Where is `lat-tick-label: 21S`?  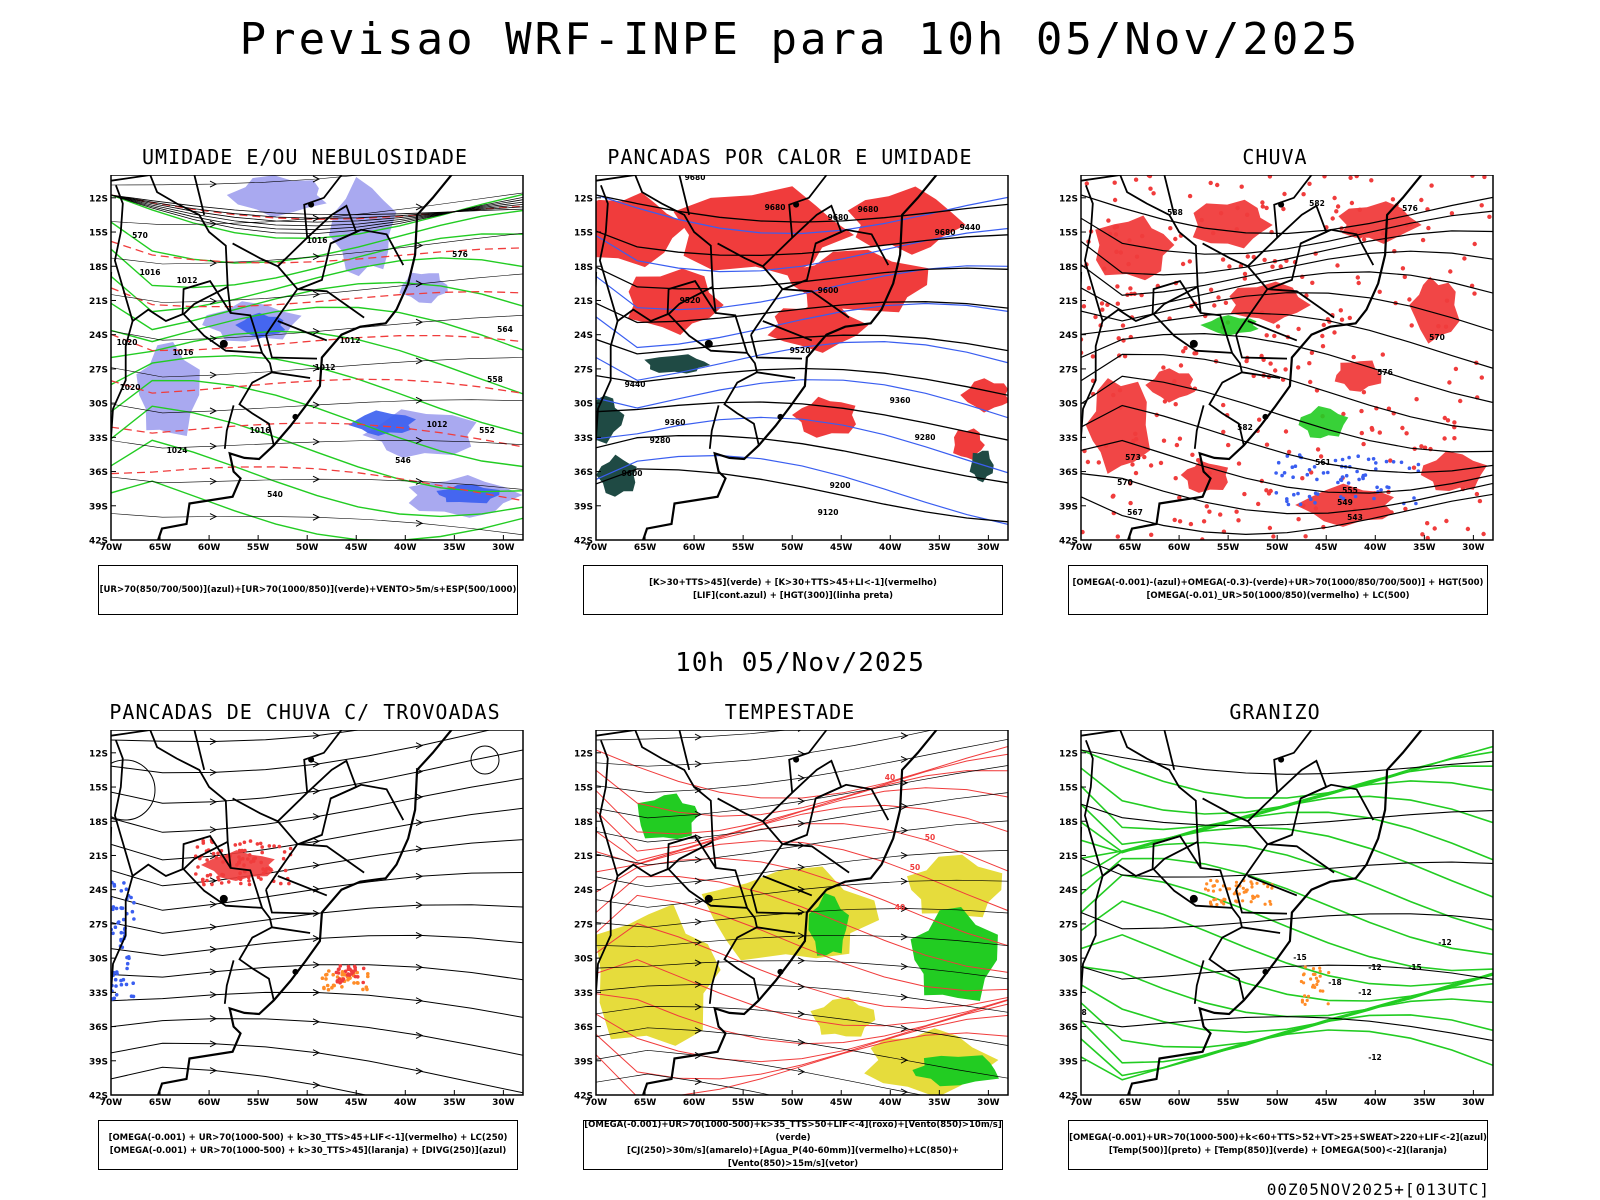 lat-tick-label: 21S is located at coordinates (1068, 857).